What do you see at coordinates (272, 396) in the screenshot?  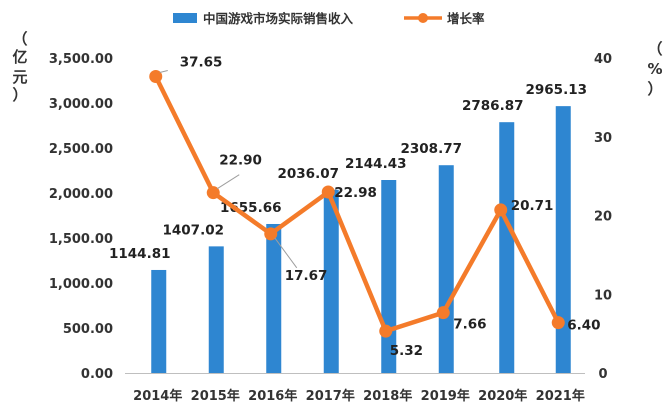 I see `x-tick-label: 2016年` at bounding box center [272, 396].